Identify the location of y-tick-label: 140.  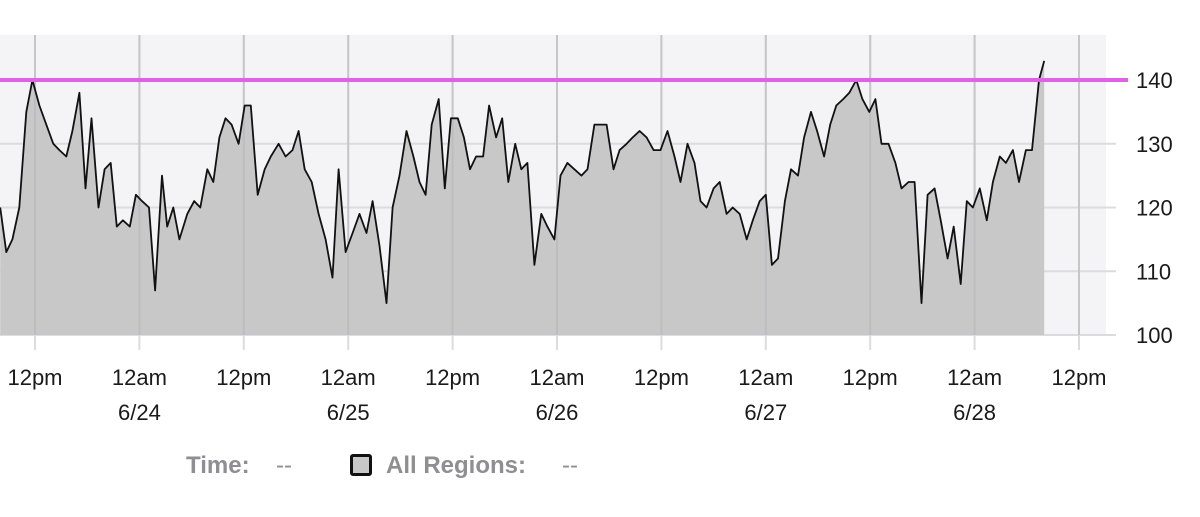
(1154, 80).